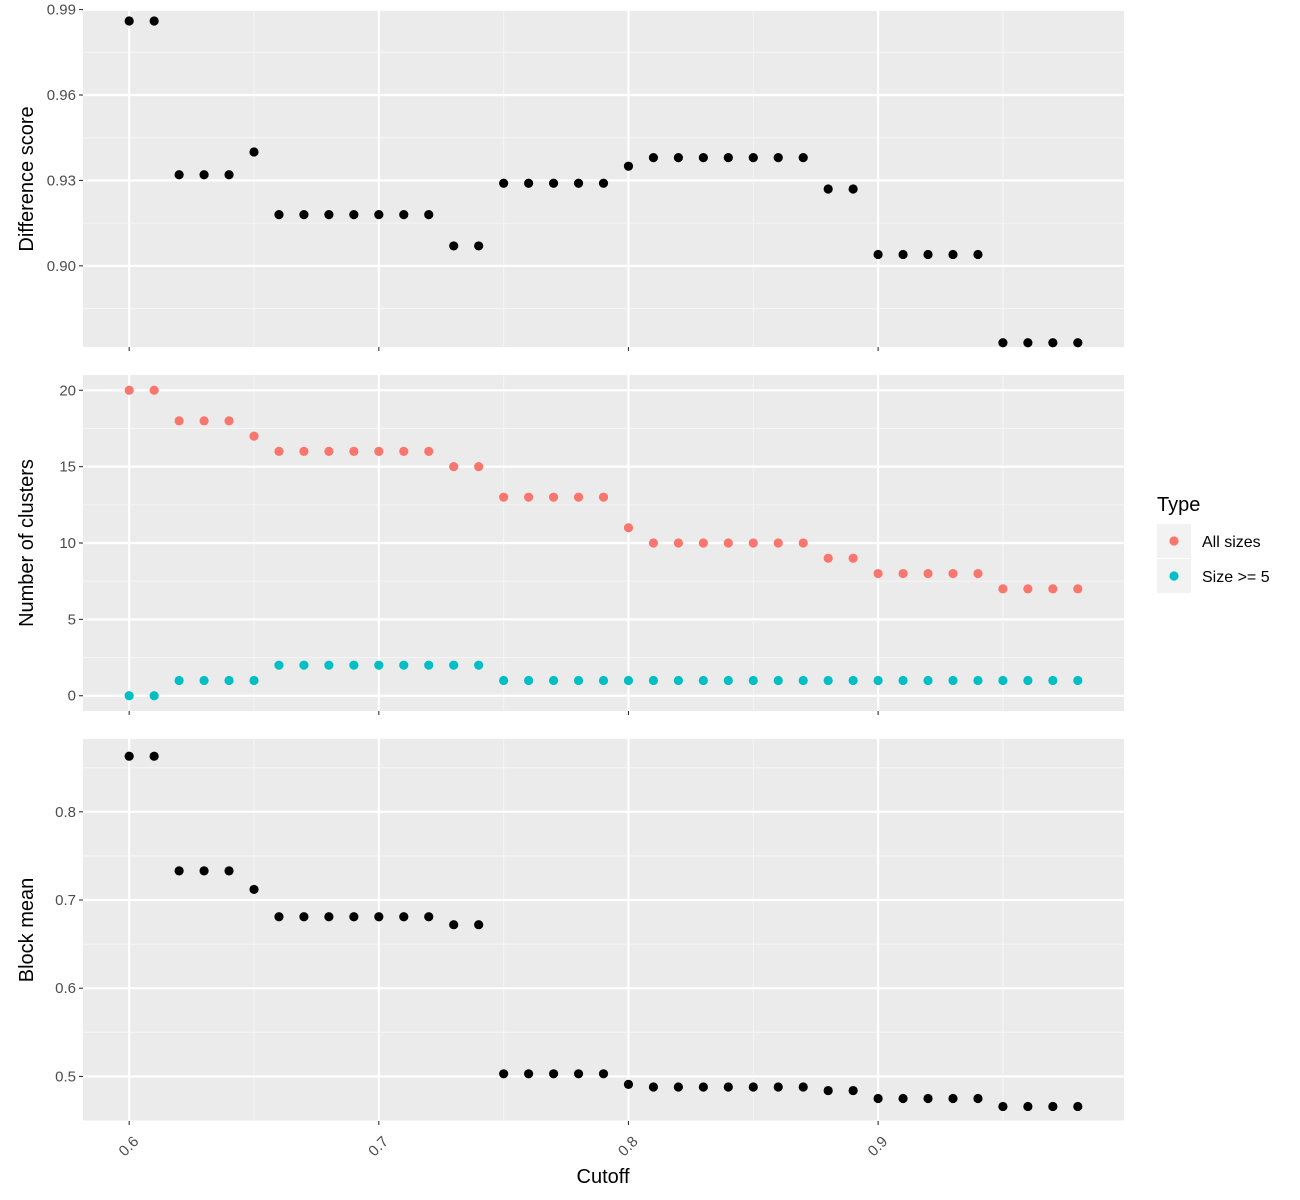 Image resolution: width=1300 pixels, height=1200 pixels. I want to click on y-axis-title-number-of-clusters: Number of clusters, so click(27, 543).